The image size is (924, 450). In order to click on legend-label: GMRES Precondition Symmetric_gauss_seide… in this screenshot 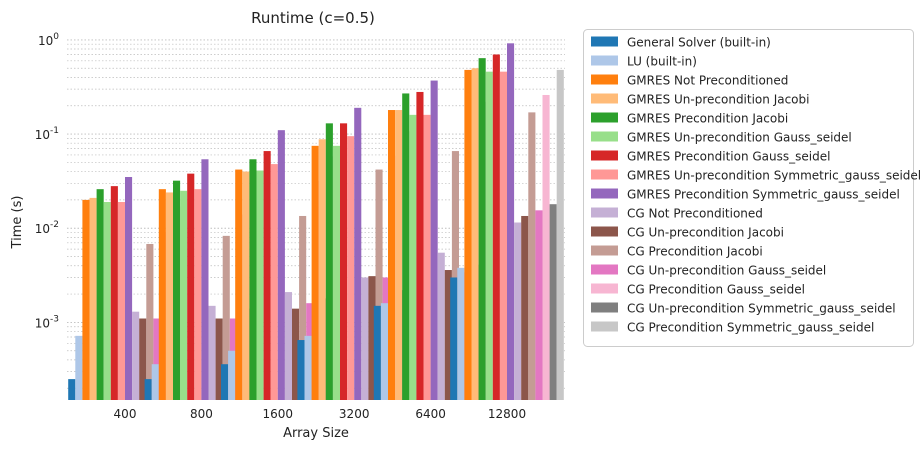, I will do `click(763, 195)`.